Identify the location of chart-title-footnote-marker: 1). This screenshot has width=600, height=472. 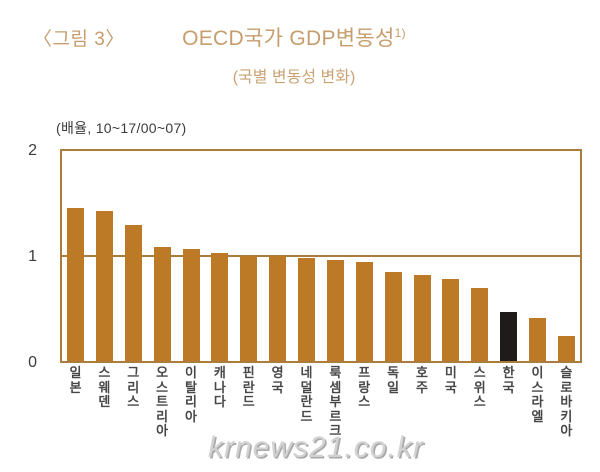
(400, 33).